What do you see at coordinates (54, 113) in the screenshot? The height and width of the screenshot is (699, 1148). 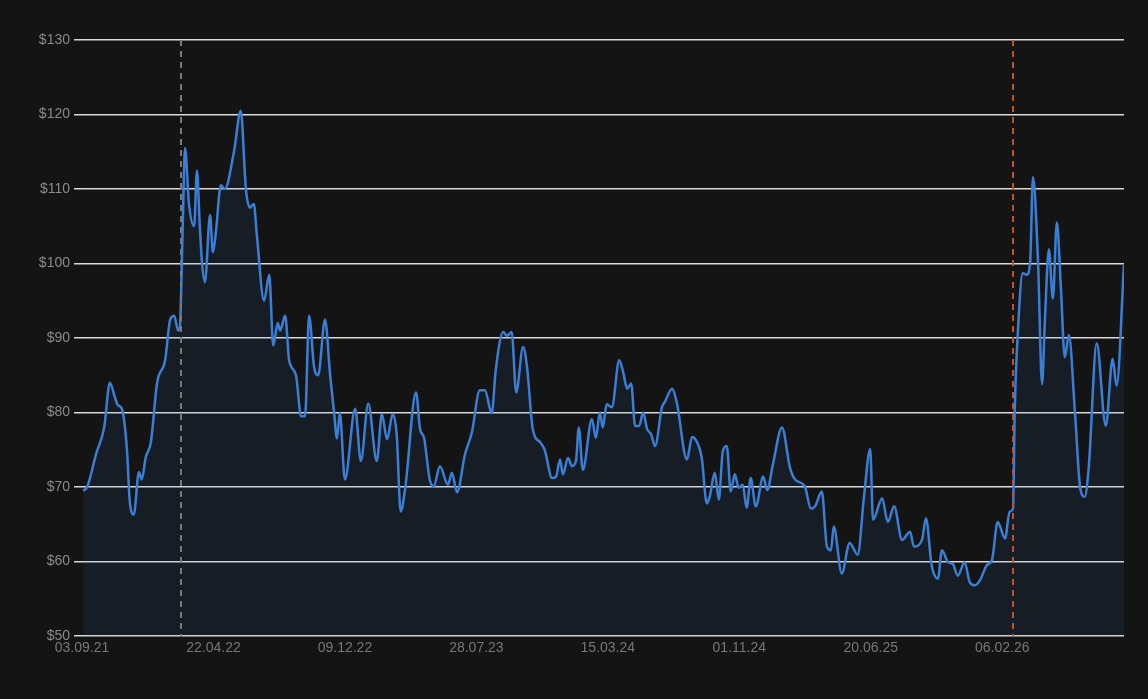 I see `y-tick-label: $120` at bounding box center [54, 113].